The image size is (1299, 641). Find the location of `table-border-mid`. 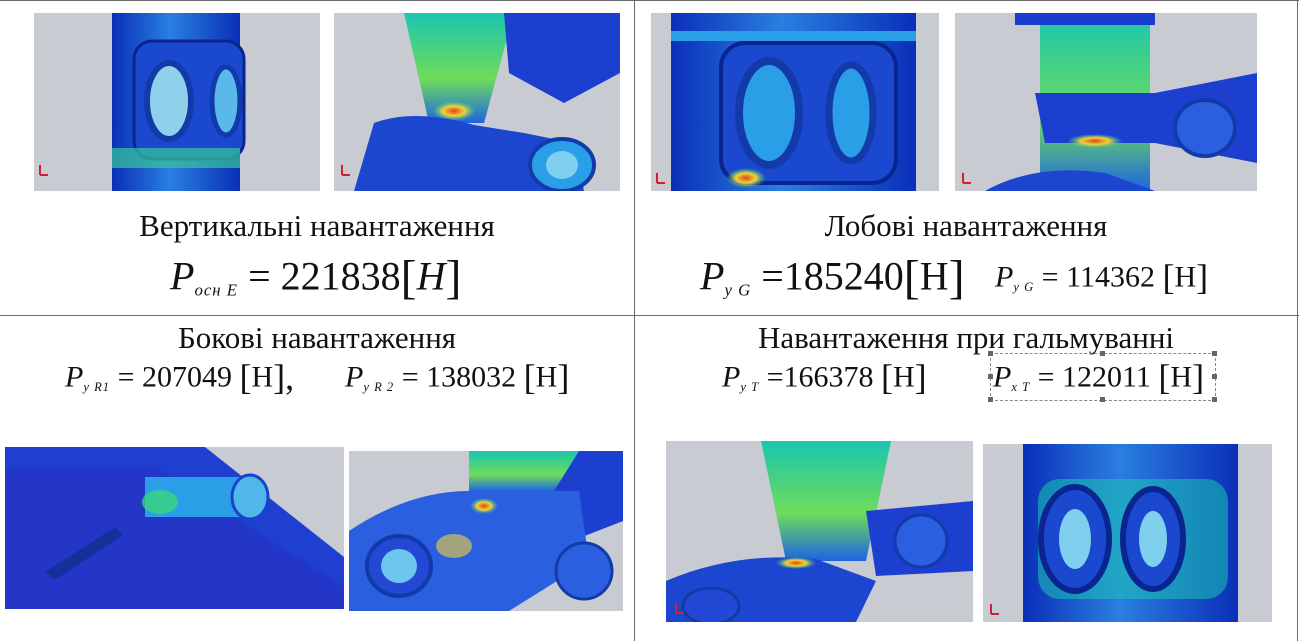

table-border-mid is located at coordinates (649, 315).